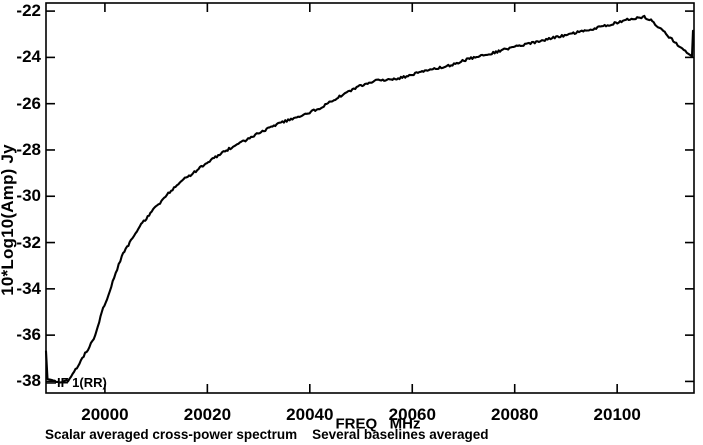 The width and height of the screenshot is (703, 445). I want to click on y-tick-label--22: -22, so click(28, 11).